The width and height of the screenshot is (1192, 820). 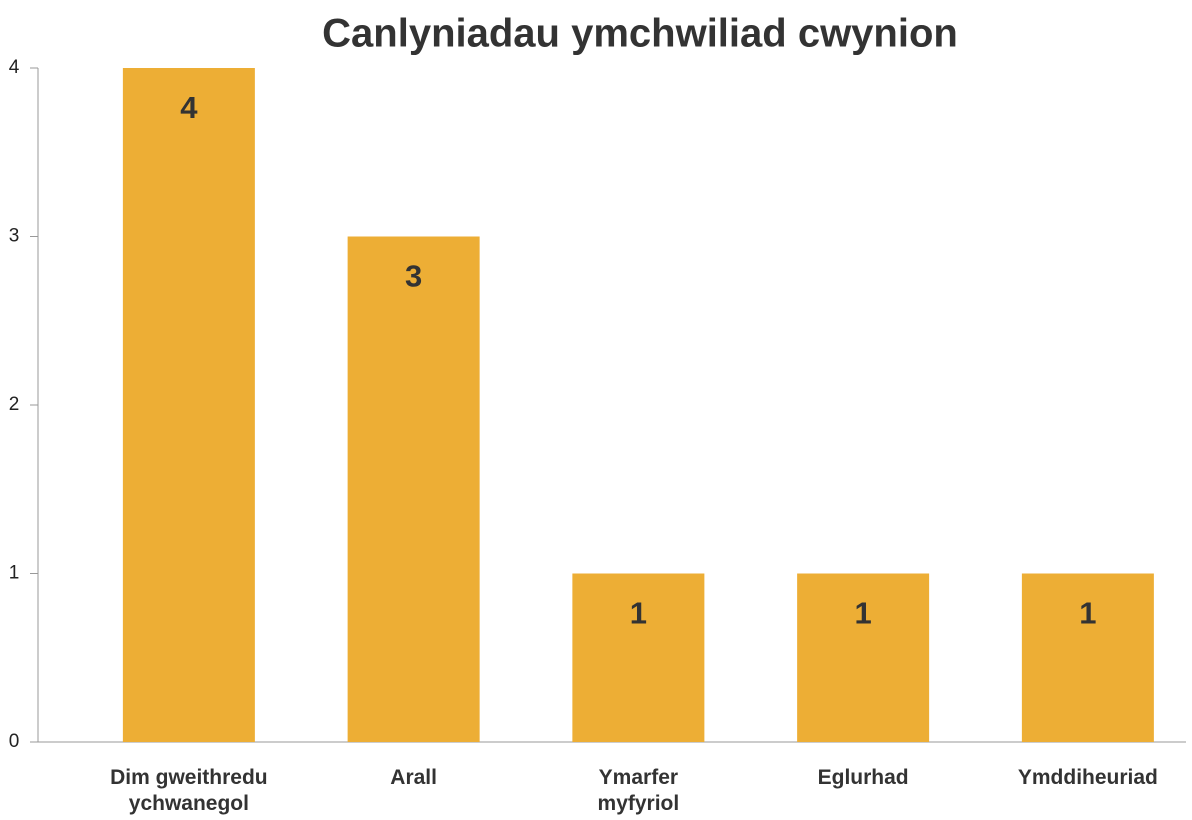 I want to click on value-label: 3, so click(x=413, y=276).